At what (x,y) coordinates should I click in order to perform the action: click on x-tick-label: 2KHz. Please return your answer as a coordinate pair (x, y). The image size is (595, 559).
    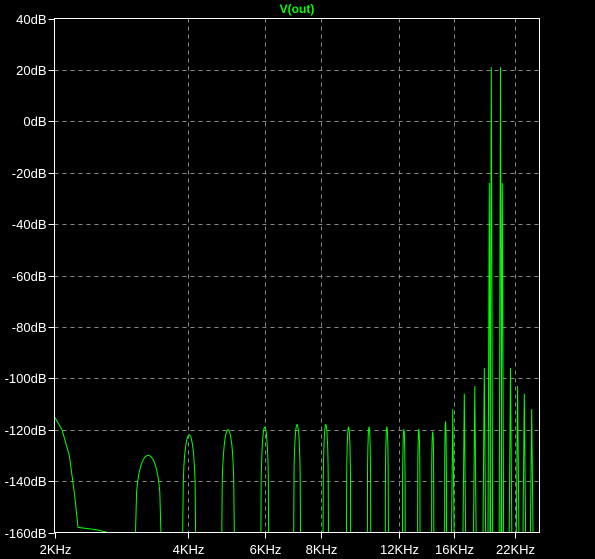
    Looking at the image, I should click on (56, 549).